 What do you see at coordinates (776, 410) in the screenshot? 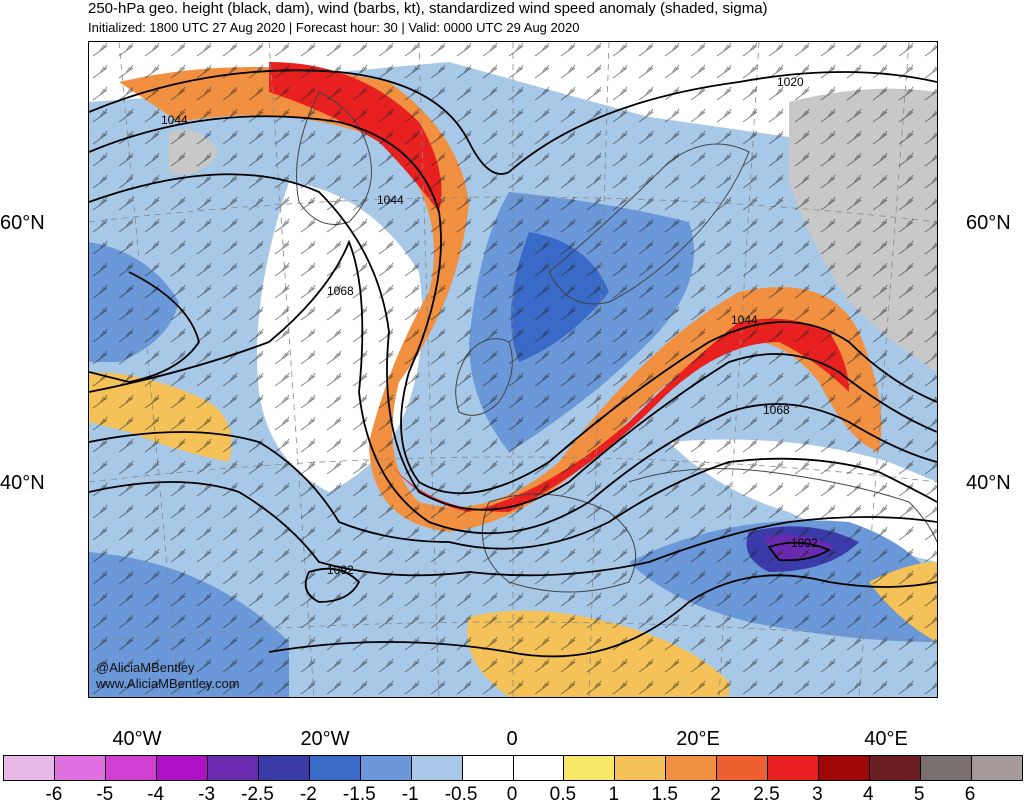
I see `contour-label-5: 1068` at bounding box center [776, 410].